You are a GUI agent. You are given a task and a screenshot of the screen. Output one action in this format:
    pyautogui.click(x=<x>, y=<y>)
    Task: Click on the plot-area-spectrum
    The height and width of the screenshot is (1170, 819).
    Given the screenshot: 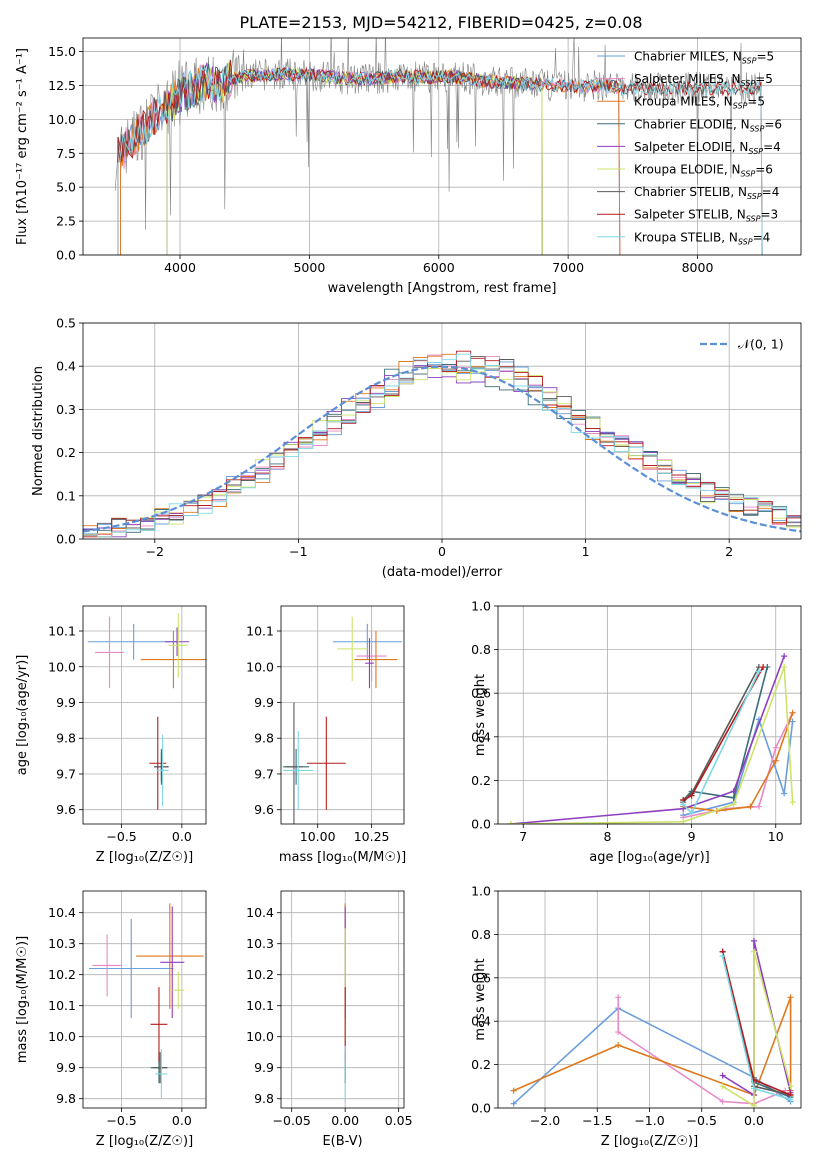 What is the action you would take?
    pyautogui.click(x=439, y=146)
    